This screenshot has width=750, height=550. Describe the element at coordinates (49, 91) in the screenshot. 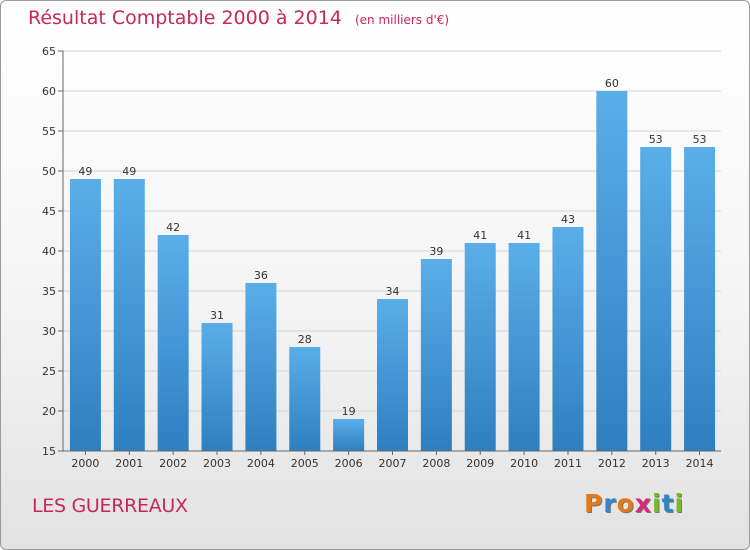

I see `y-tick-label: 60` at that location.